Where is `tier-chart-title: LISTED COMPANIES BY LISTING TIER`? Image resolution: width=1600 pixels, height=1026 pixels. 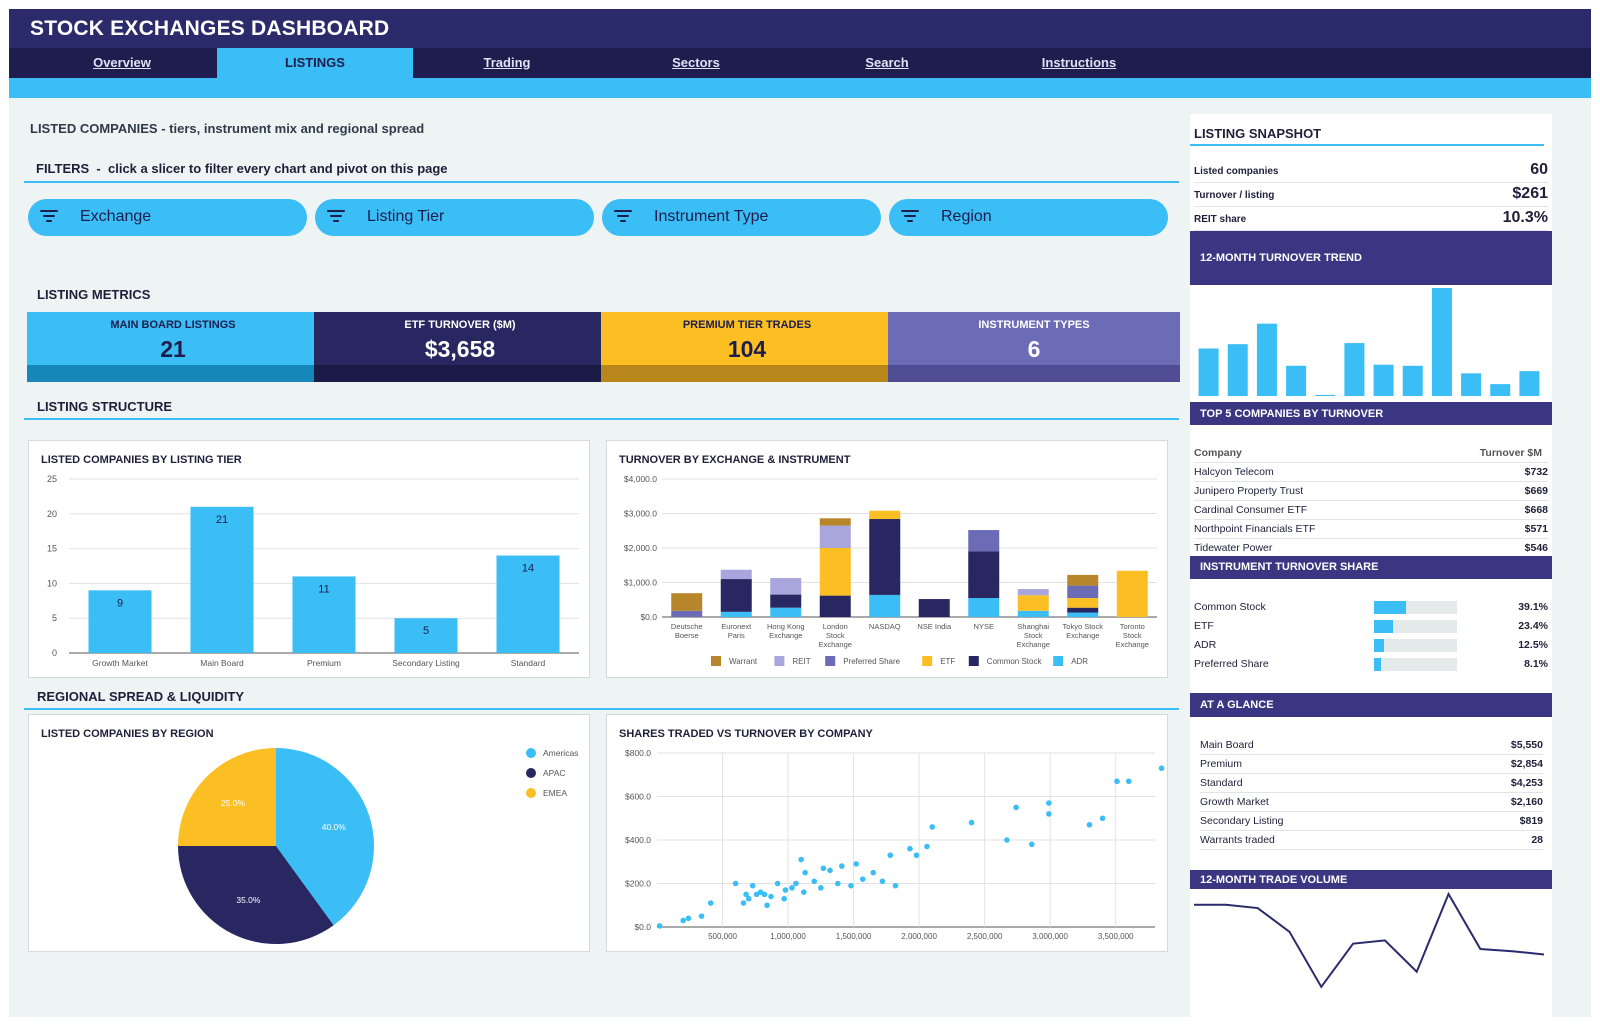 tier-chart-title: LISTED COMPANIES BY LISTING TIER is located at coordinates (141, 460).